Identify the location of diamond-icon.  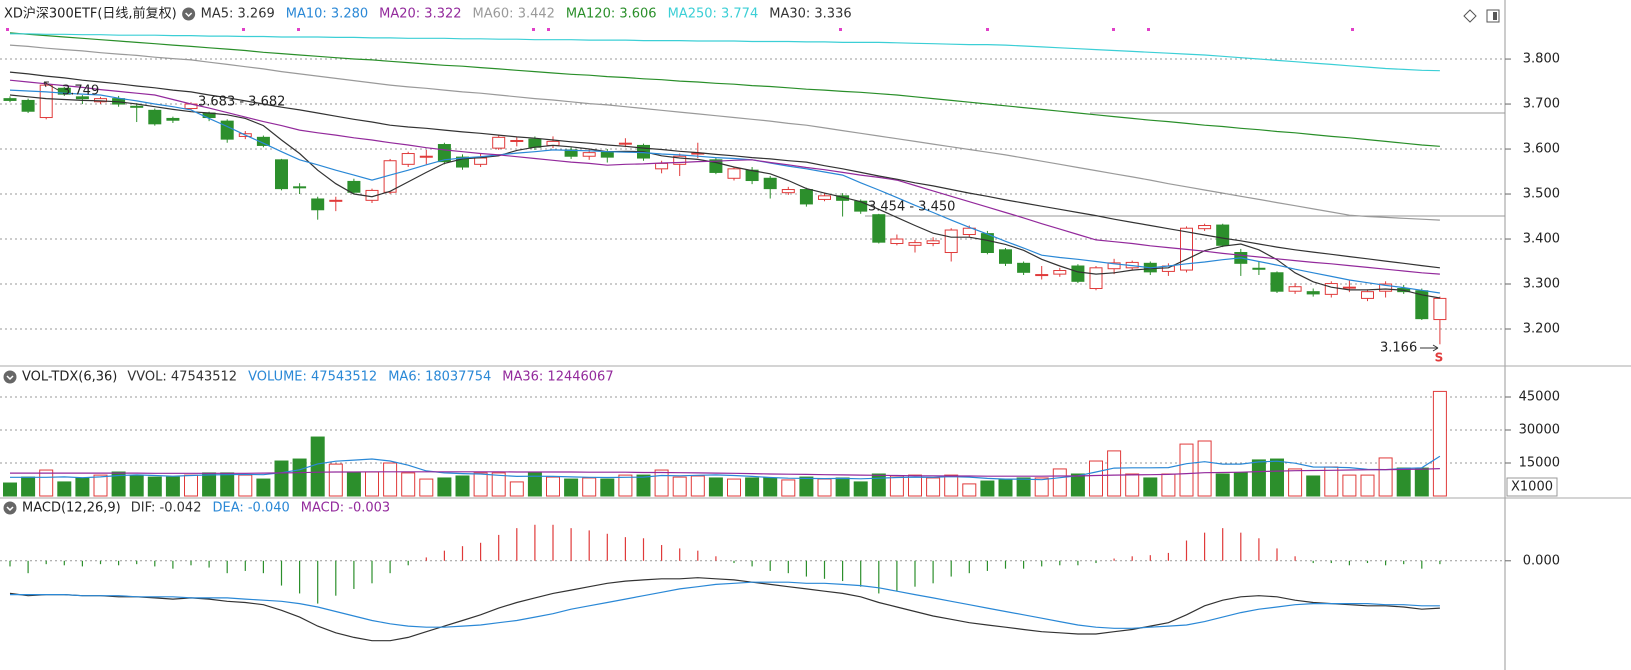
(1470, 16).